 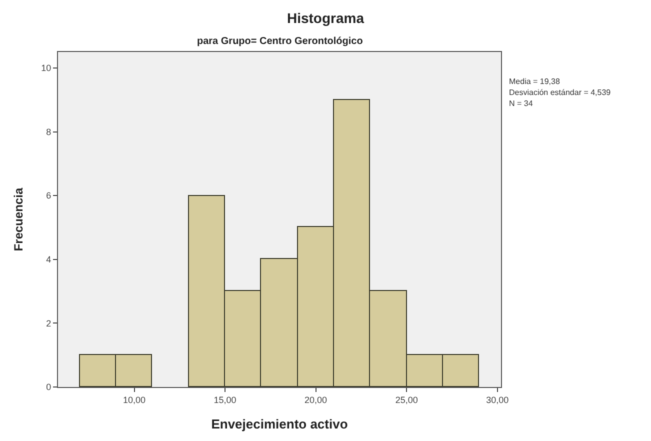 What do you see at coordinates (225, 399) in the screenshot?
I see `x-tick-label: 15,00` at bounding box center [225, 399].